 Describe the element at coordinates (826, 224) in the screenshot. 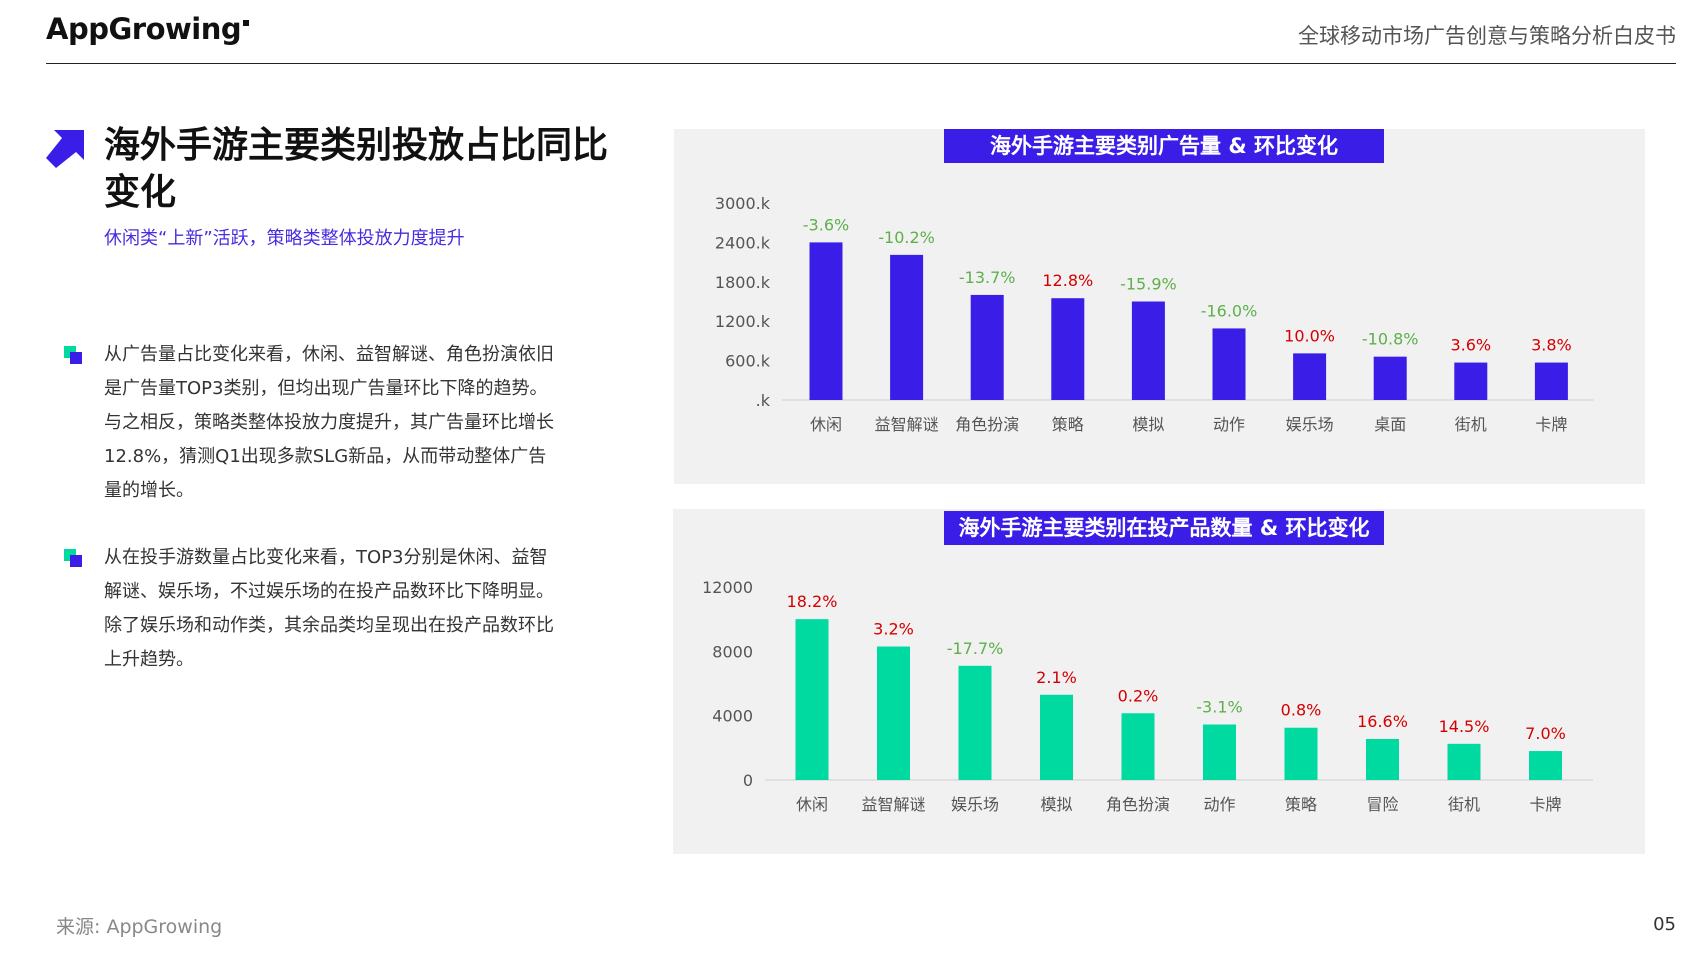

I see `data-label: -3.6%` at that location.